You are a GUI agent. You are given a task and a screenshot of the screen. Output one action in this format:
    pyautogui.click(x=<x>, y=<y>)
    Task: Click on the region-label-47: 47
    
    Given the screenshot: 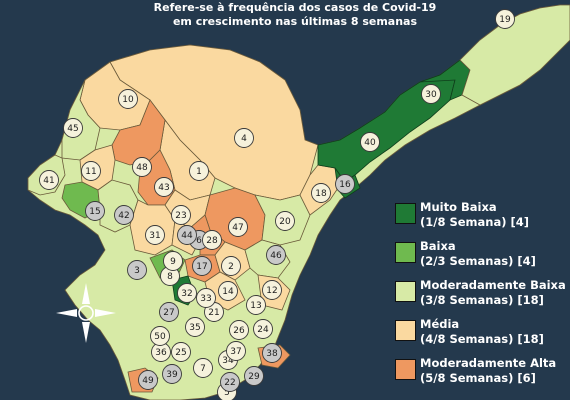 What is the action you would take?
    pyautogui.click(x=238, y=227)
    